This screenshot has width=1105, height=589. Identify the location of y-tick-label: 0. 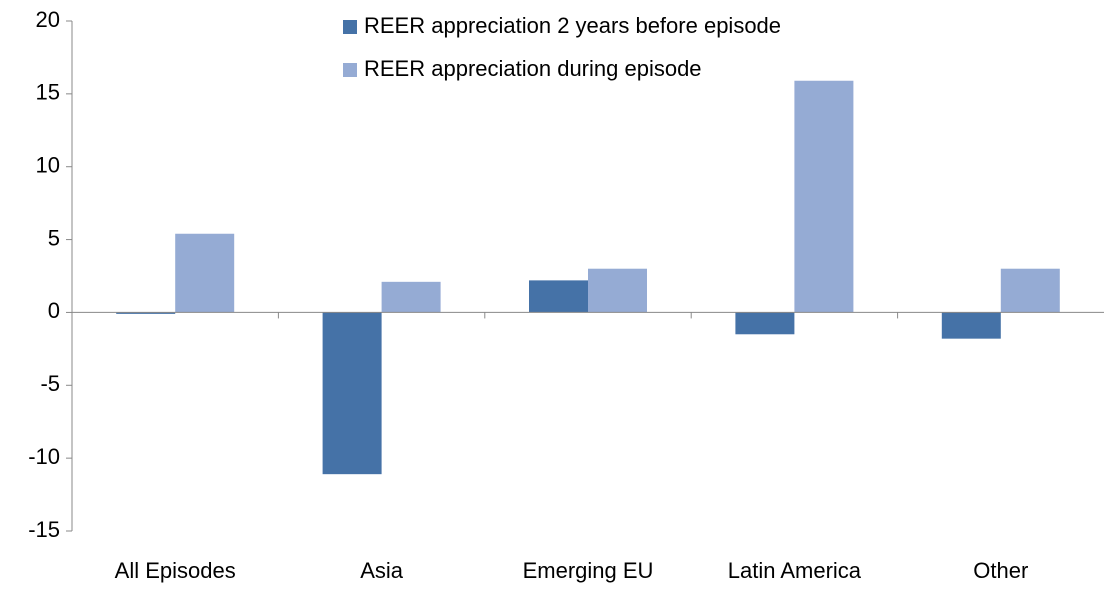
(54, 310).